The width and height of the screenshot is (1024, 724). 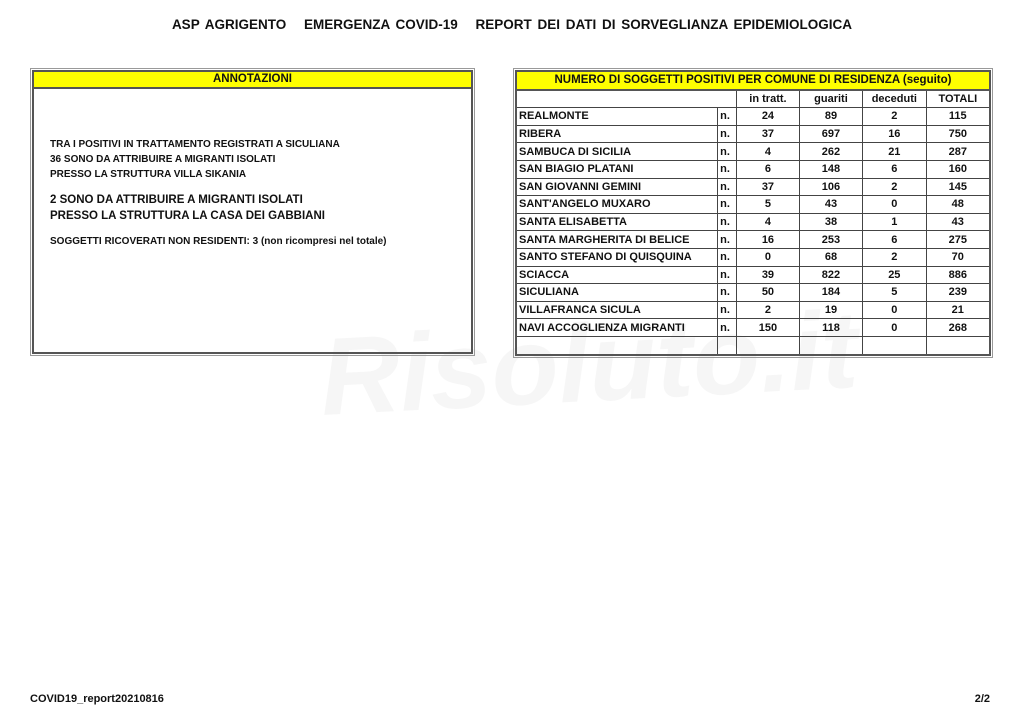 What do you see at coordinates (831, 292) in the screenshot?
I see `value-cell: 184` at bounding box center [831, 292].